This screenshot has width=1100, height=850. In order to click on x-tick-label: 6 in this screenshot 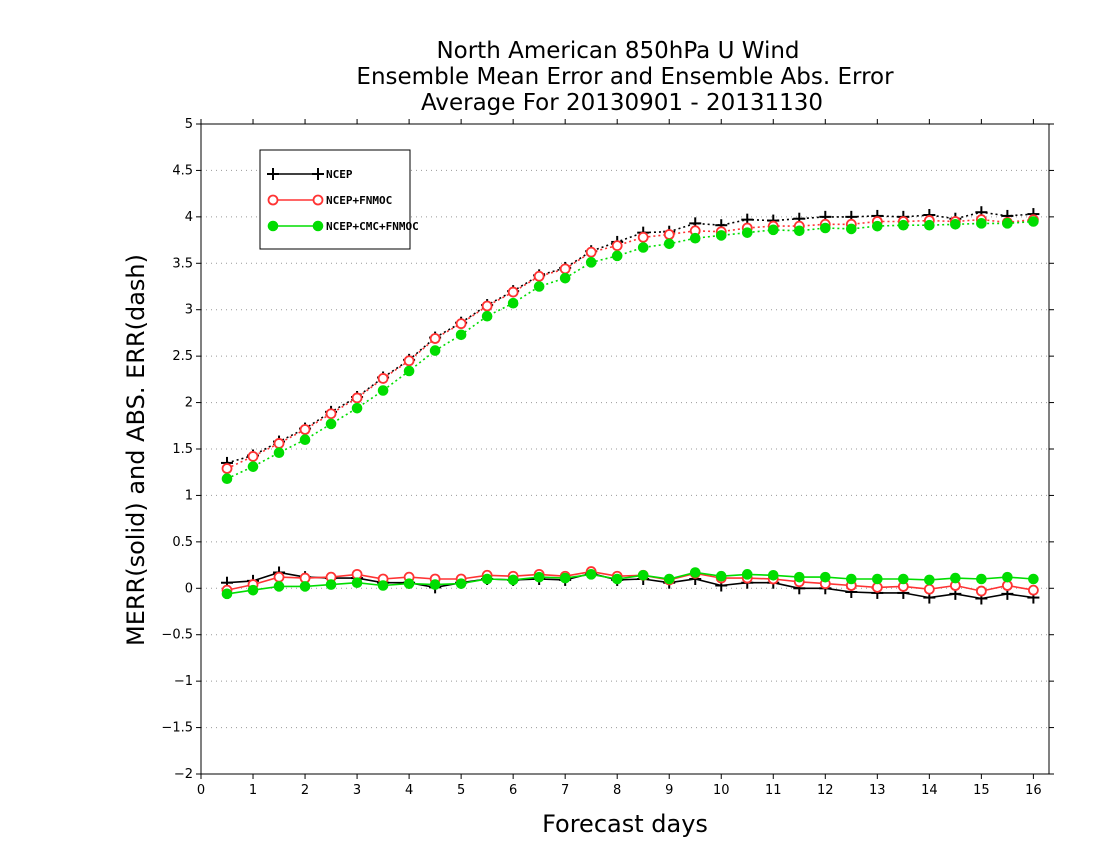, I will do `click(513, 790)`.